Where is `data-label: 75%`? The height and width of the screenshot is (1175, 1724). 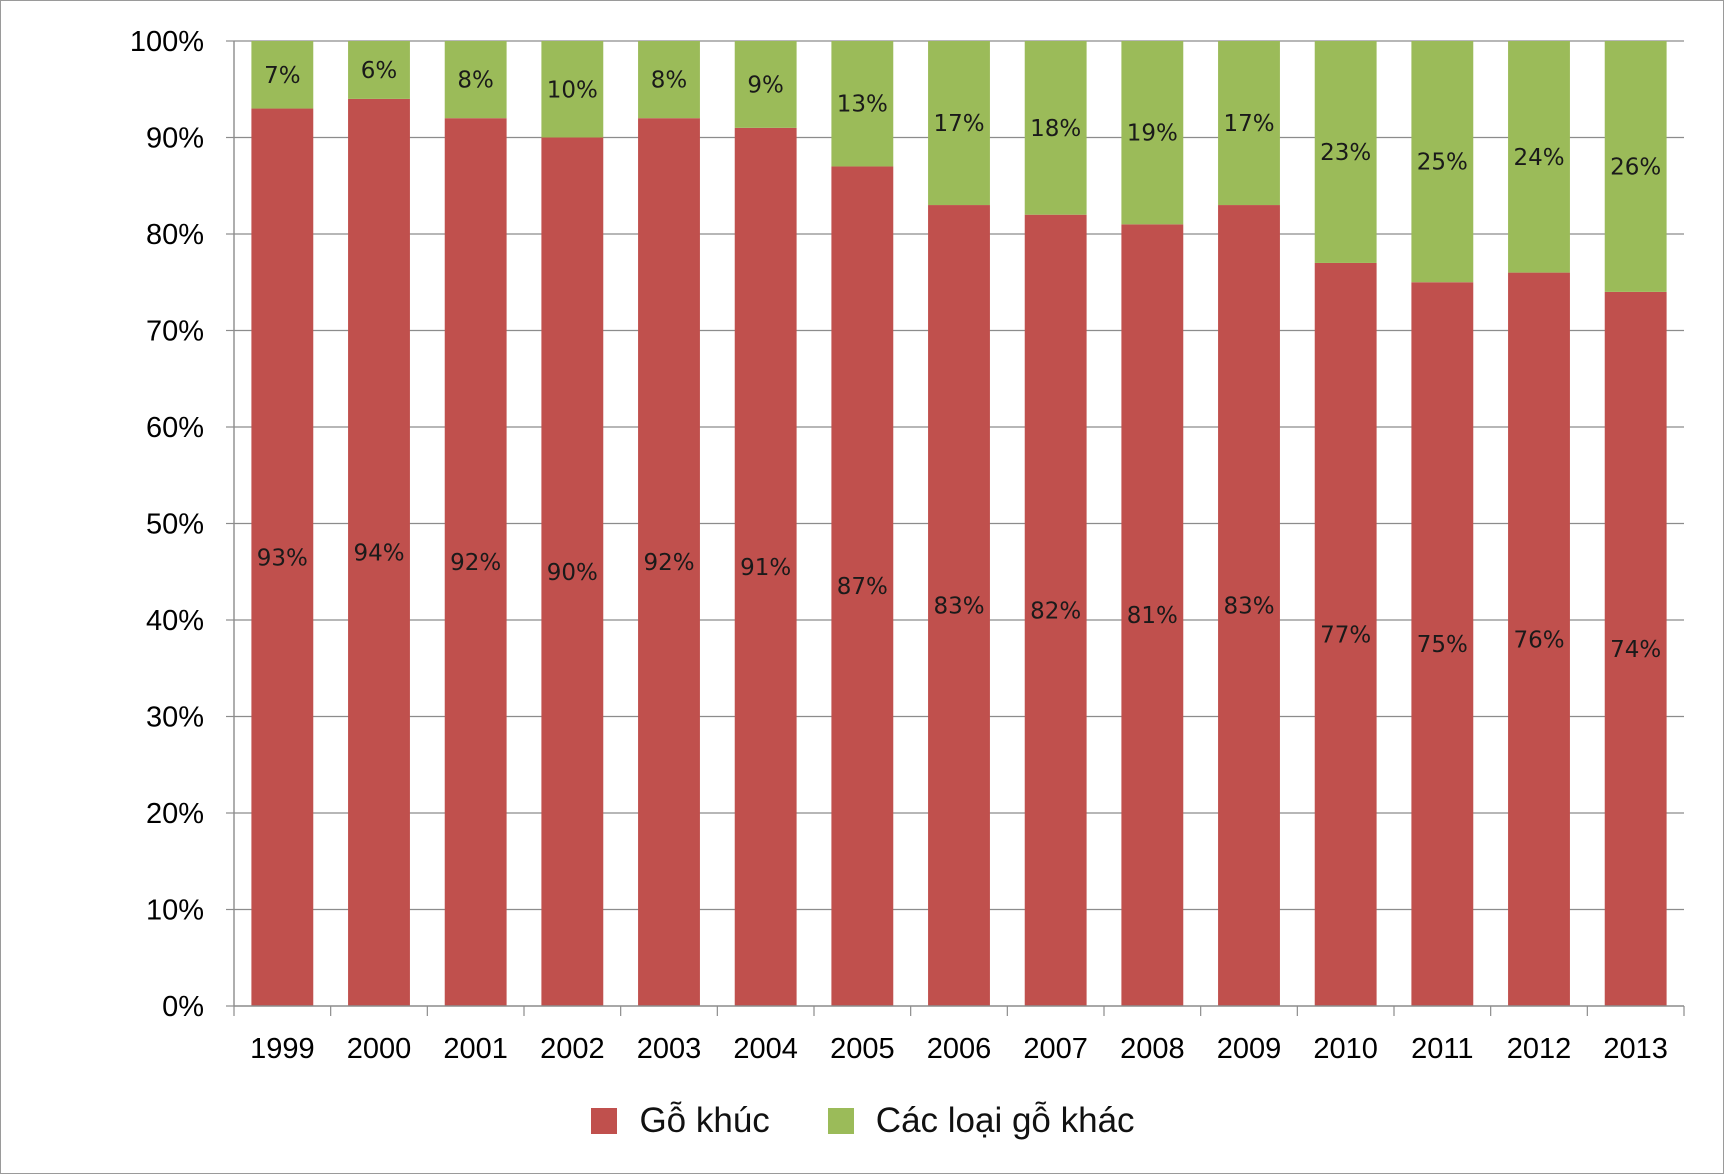
data-label: 75% is located at coordinates (1442, 645).